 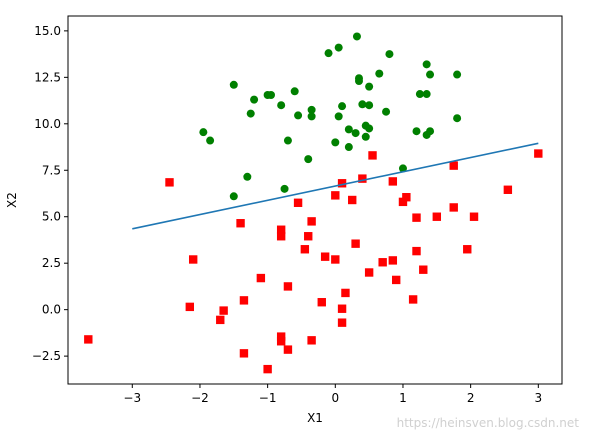 What do you see at coordinates (51, 217) in the screenshot?
I see `y-tick-label: 5.0` at bounding box center [51, 217].